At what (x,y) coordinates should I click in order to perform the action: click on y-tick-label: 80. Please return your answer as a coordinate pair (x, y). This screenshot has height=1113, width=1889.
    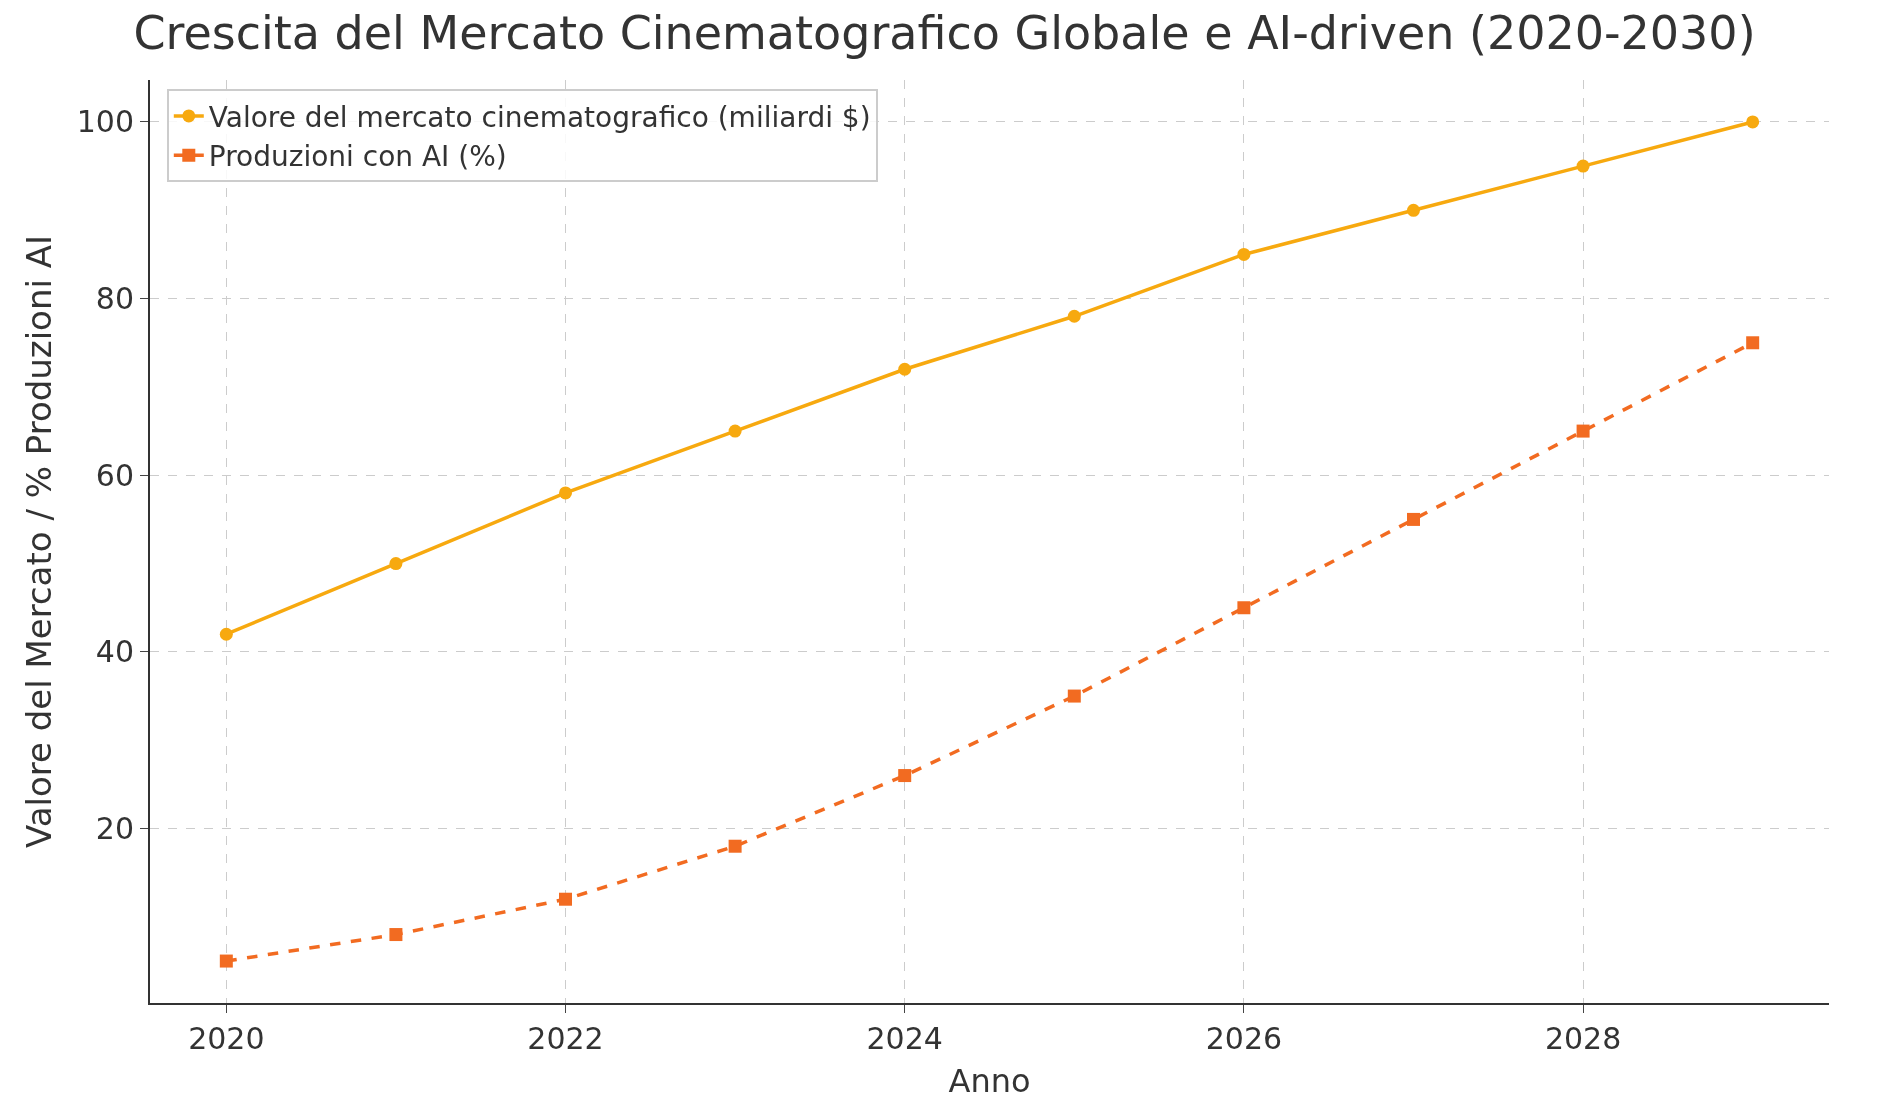
    Looking at the image, I should click on (114, 299).